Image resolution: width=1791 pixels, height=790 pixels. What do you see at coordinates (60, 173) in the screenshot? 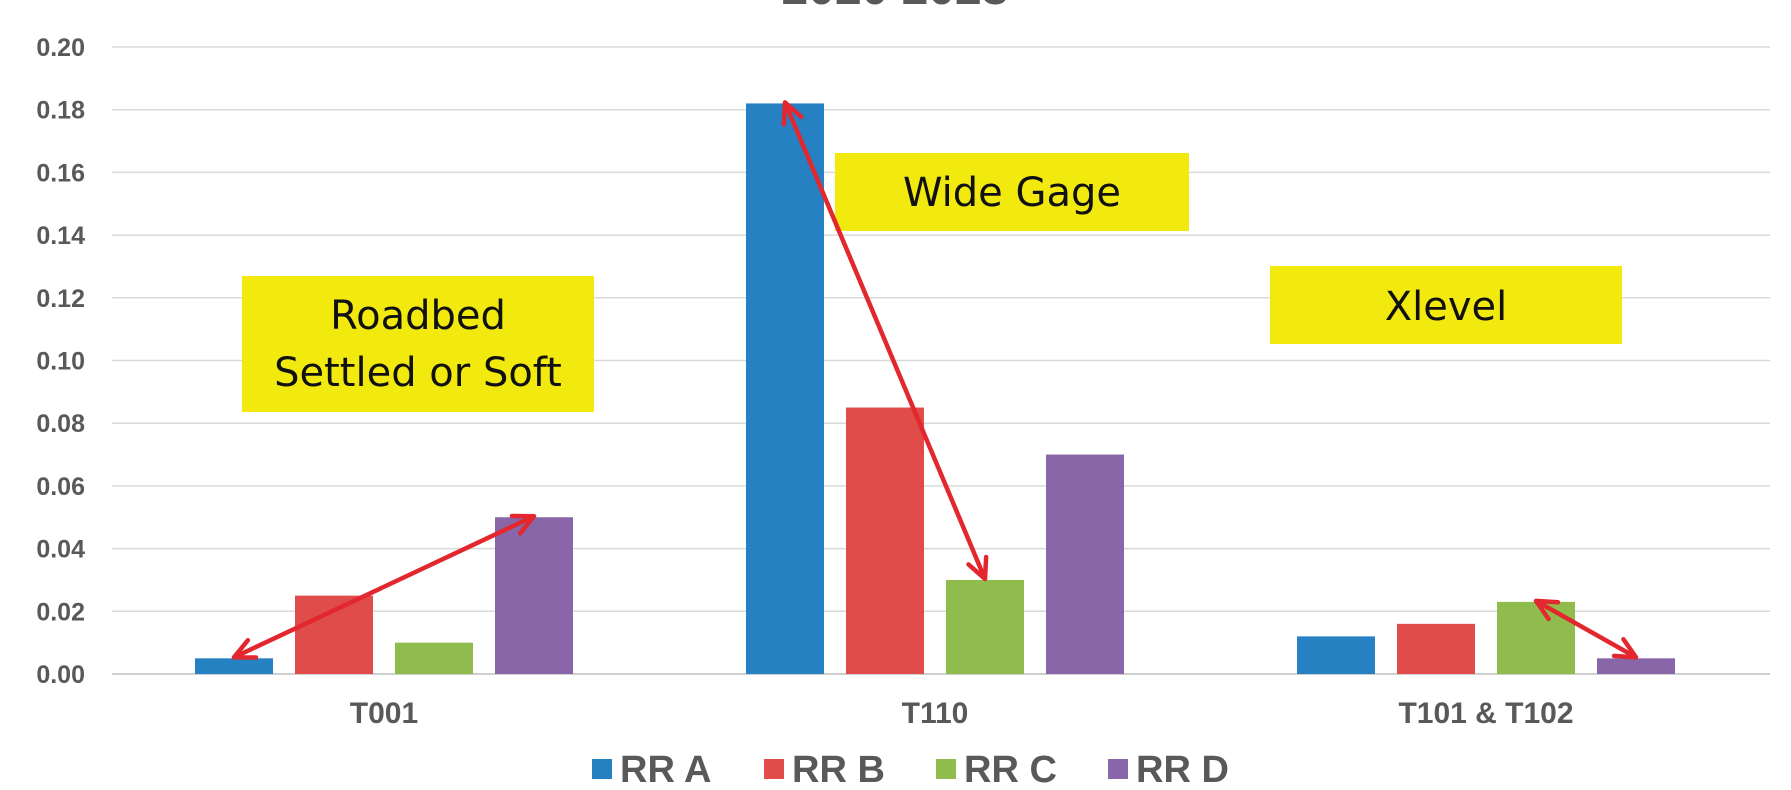
I see `y-tick-label: 0.16` at bounding box center [60, 173].